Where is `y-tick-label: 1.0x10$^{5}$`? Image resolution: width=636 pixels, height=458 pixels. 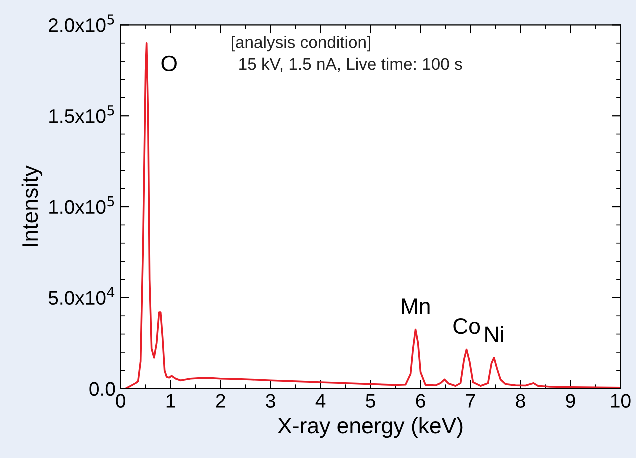
y-tick-label: 1.0x10$^{5}$ is located at coordinates (82, 205).